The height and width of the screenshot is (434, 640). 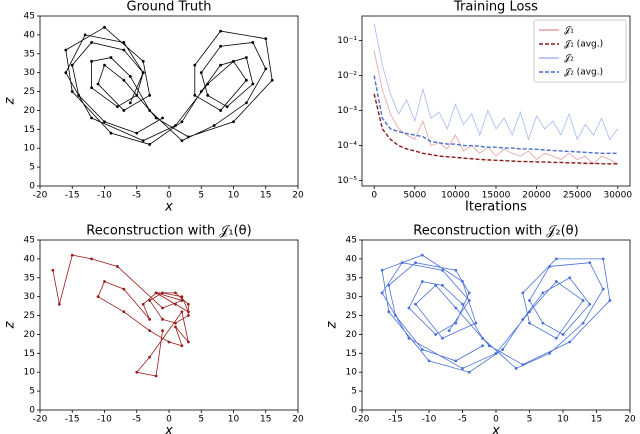 What do you see at coordinates (72, 196) in the screenshot?
I see `x-tick-label: -15` at bounding box center [72, 196].